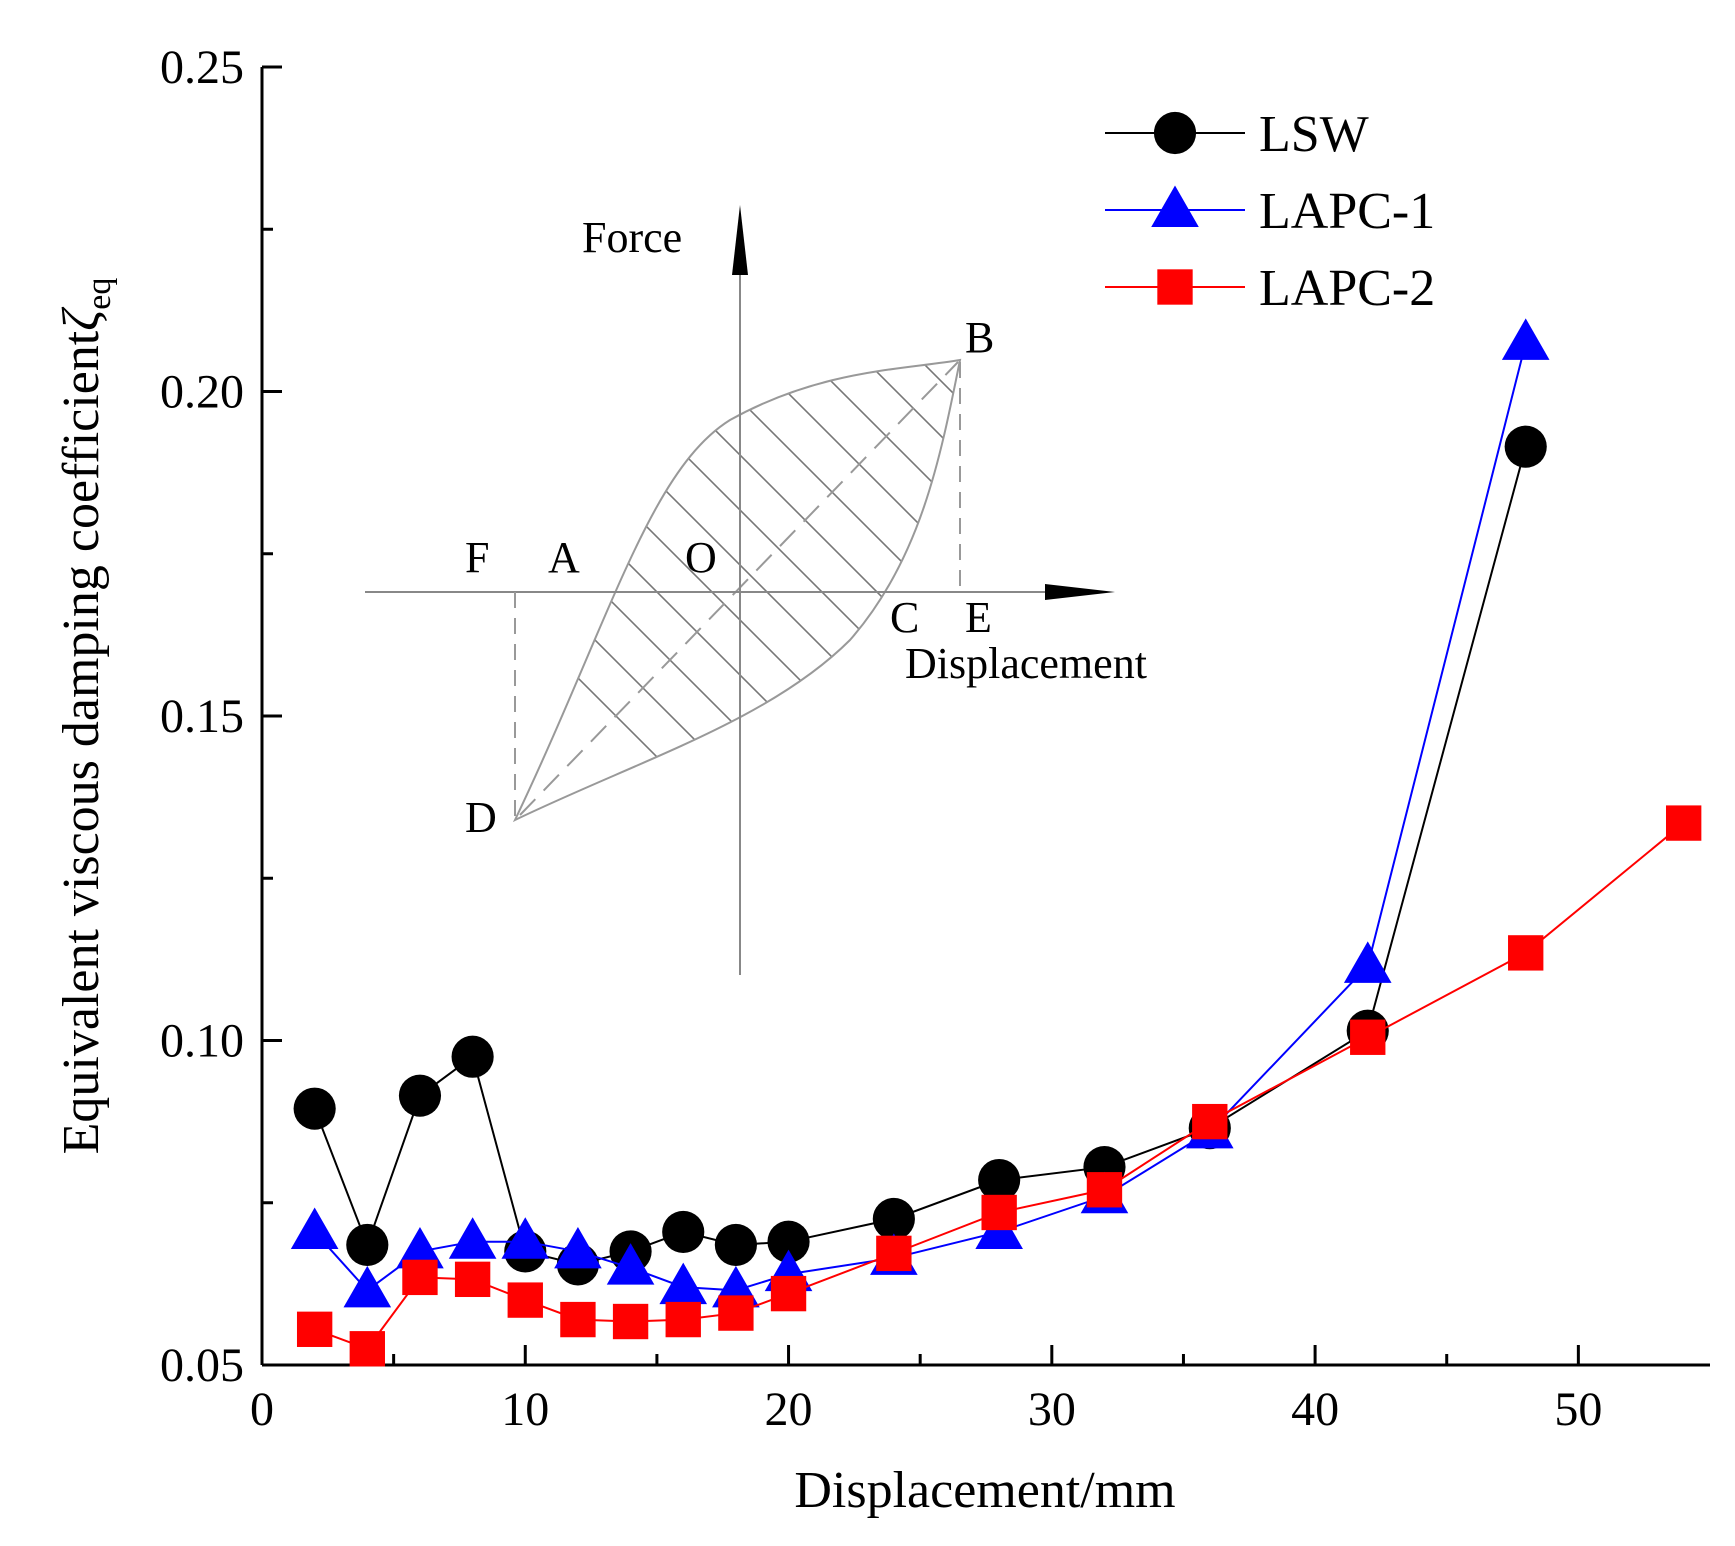 This screenshot has height=1546, width=1735. What do you see at coordinates (481, 817) in the screenshot?
I see `inset-point-D: D` at bounding box center [481, 817].